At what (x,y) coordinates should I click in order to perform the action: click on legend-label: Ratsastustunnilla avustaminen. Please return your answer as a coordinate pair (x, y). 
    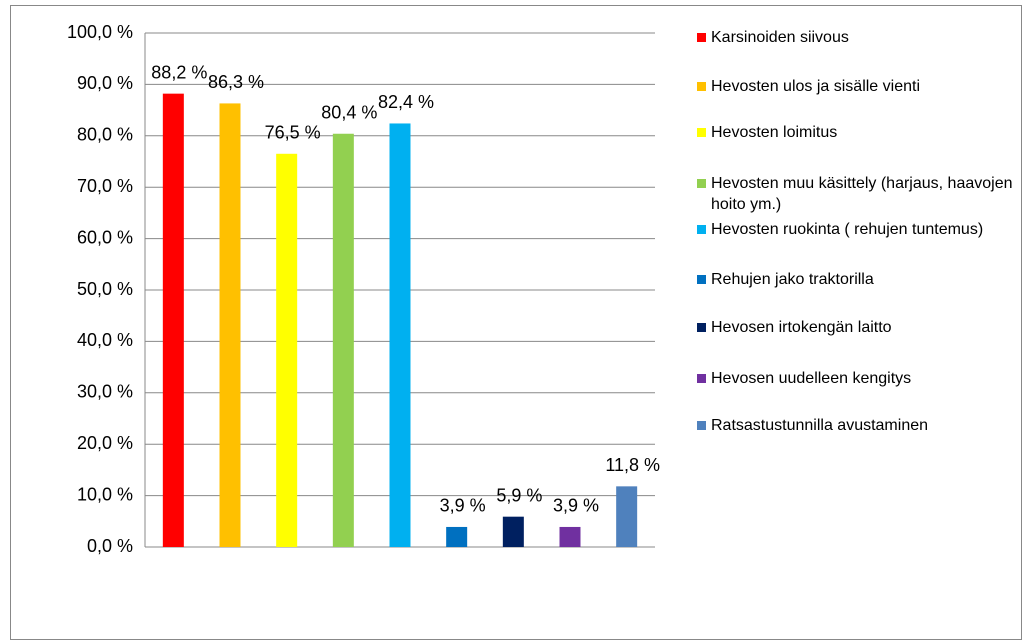
    Looking at the image, I should click on (820, 425).